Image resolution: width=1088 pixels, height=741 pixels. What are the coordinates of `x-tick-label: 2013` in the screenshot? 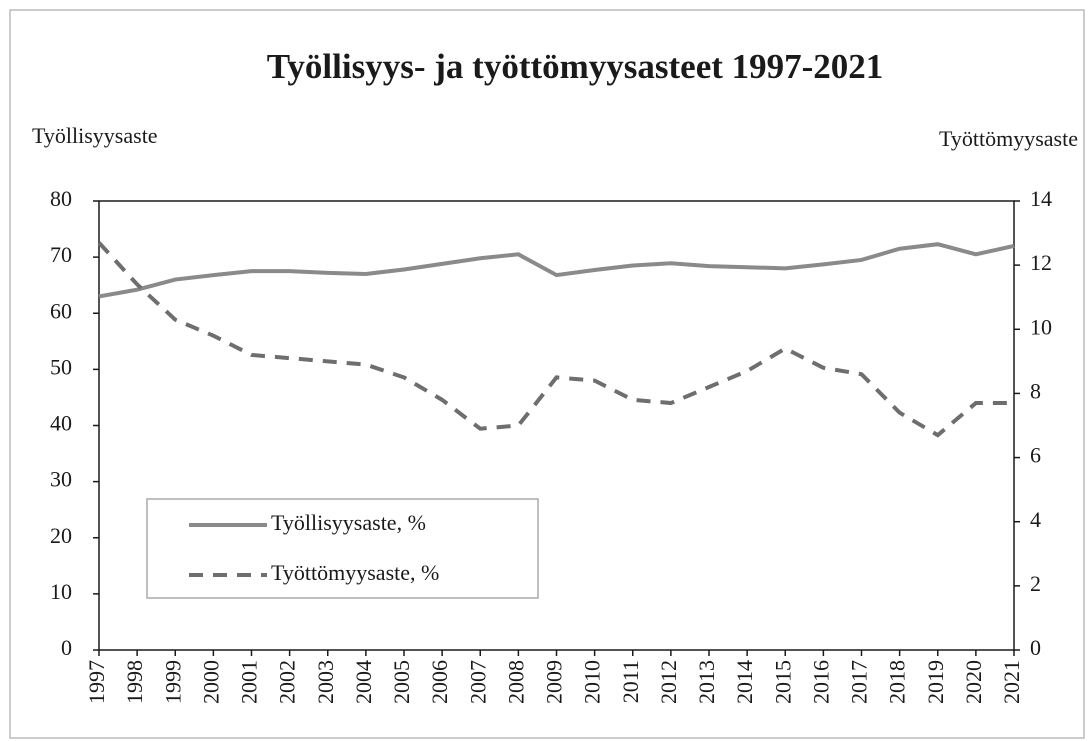 It's located at (706, 682).